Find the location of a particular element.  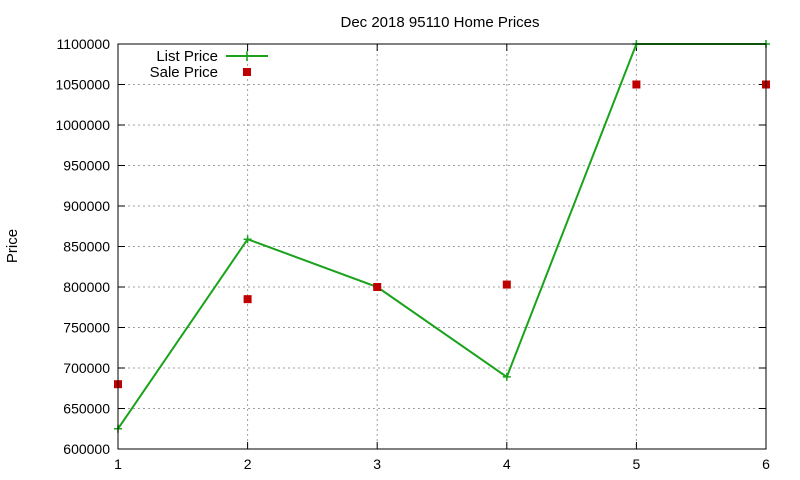

legend-label-list-price: List Price is located at coordinates (187, 56).